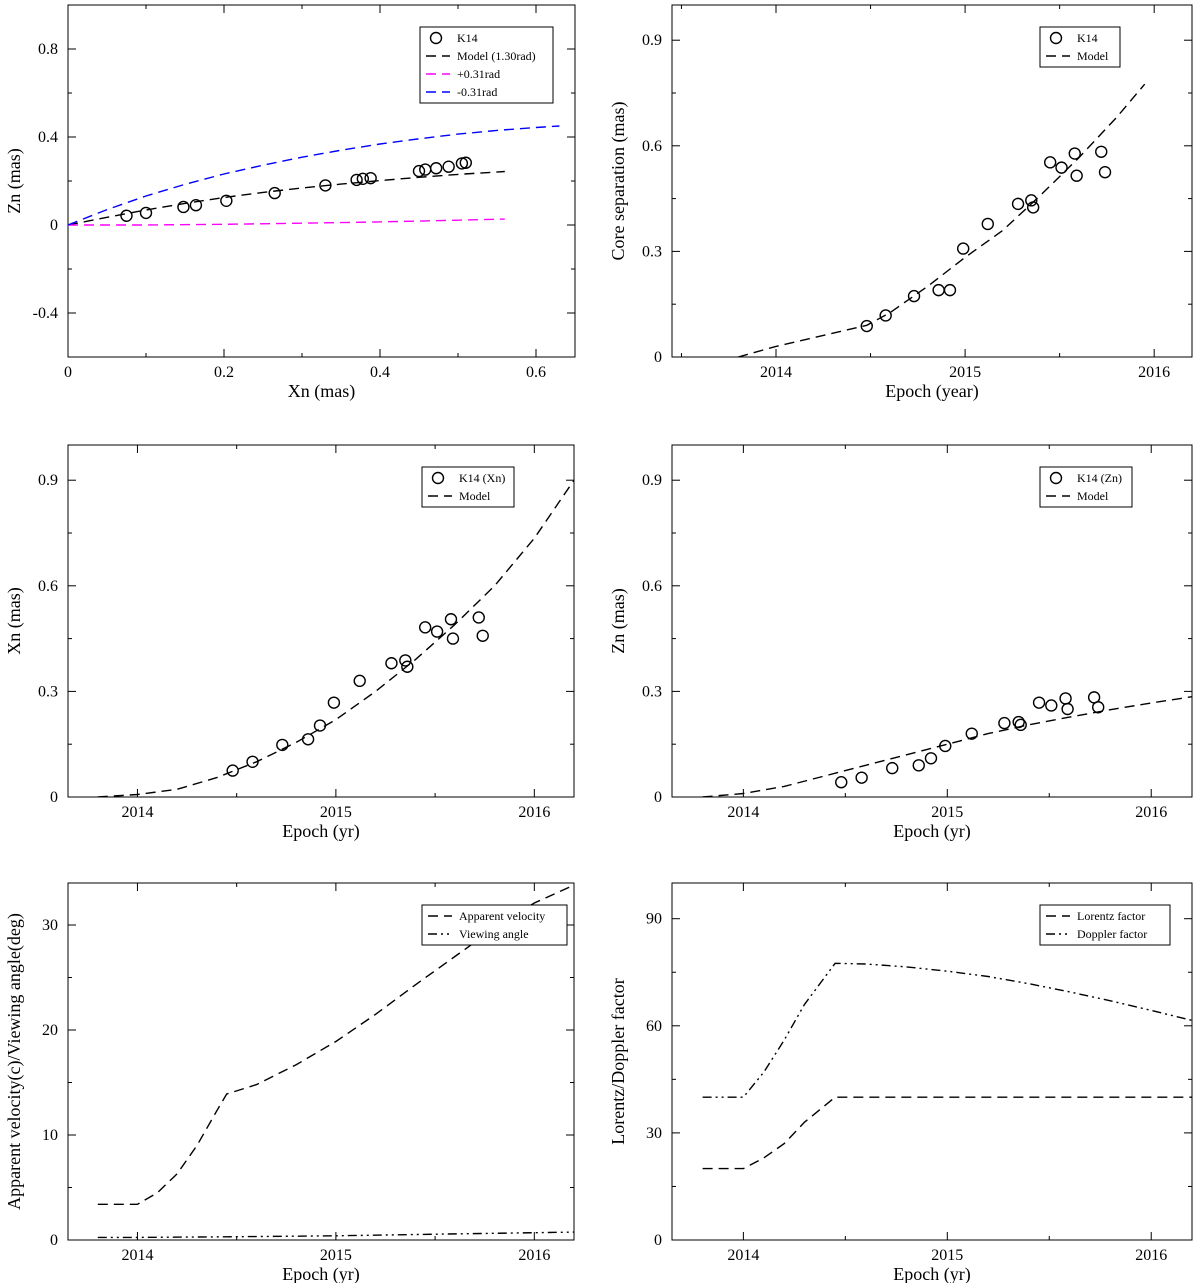 The width and height of the screenshot is (1200, 1283). I want to click on y-tick-label: 0.4, so click(48, 137).